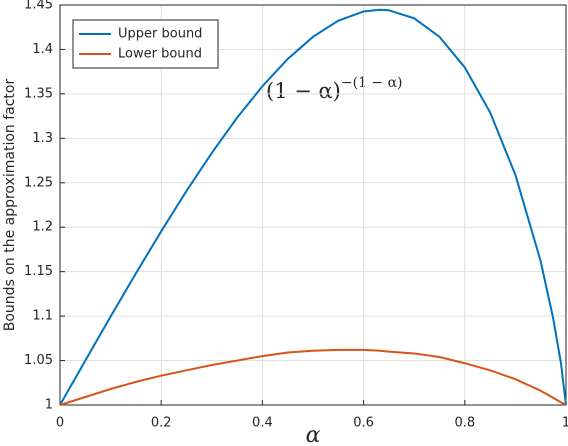 The image size is (568, 446). Describe the element at coordinates (60, 423) in the screenshot. I see `x-tick-label: 0` at that location.